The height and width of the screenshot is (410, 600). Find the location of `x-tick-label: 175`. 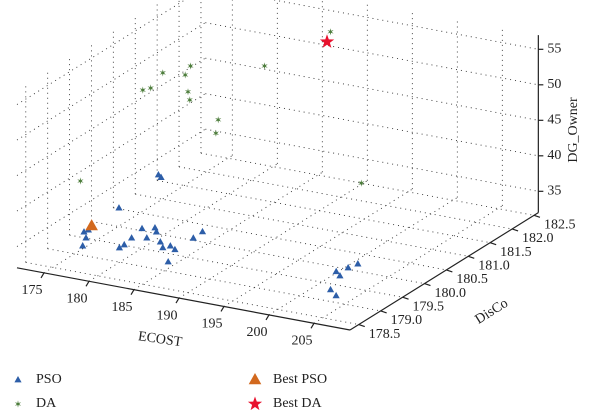

x-tick-label: 175 is located at coordinates (32, 290).